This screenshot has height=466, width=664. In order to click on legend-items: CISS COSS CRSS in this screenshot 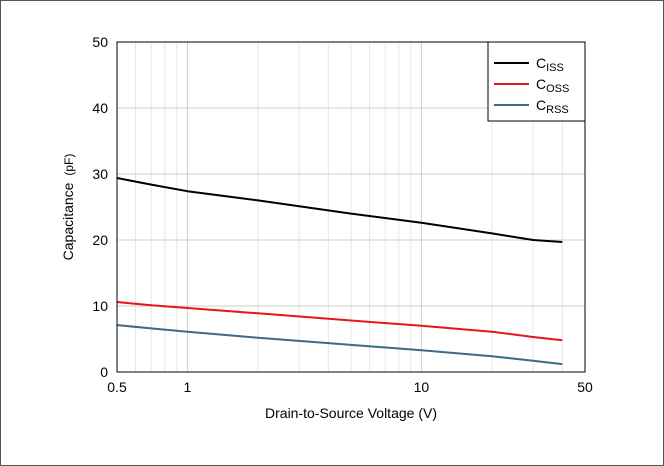, I will do `click(531, 85)`.